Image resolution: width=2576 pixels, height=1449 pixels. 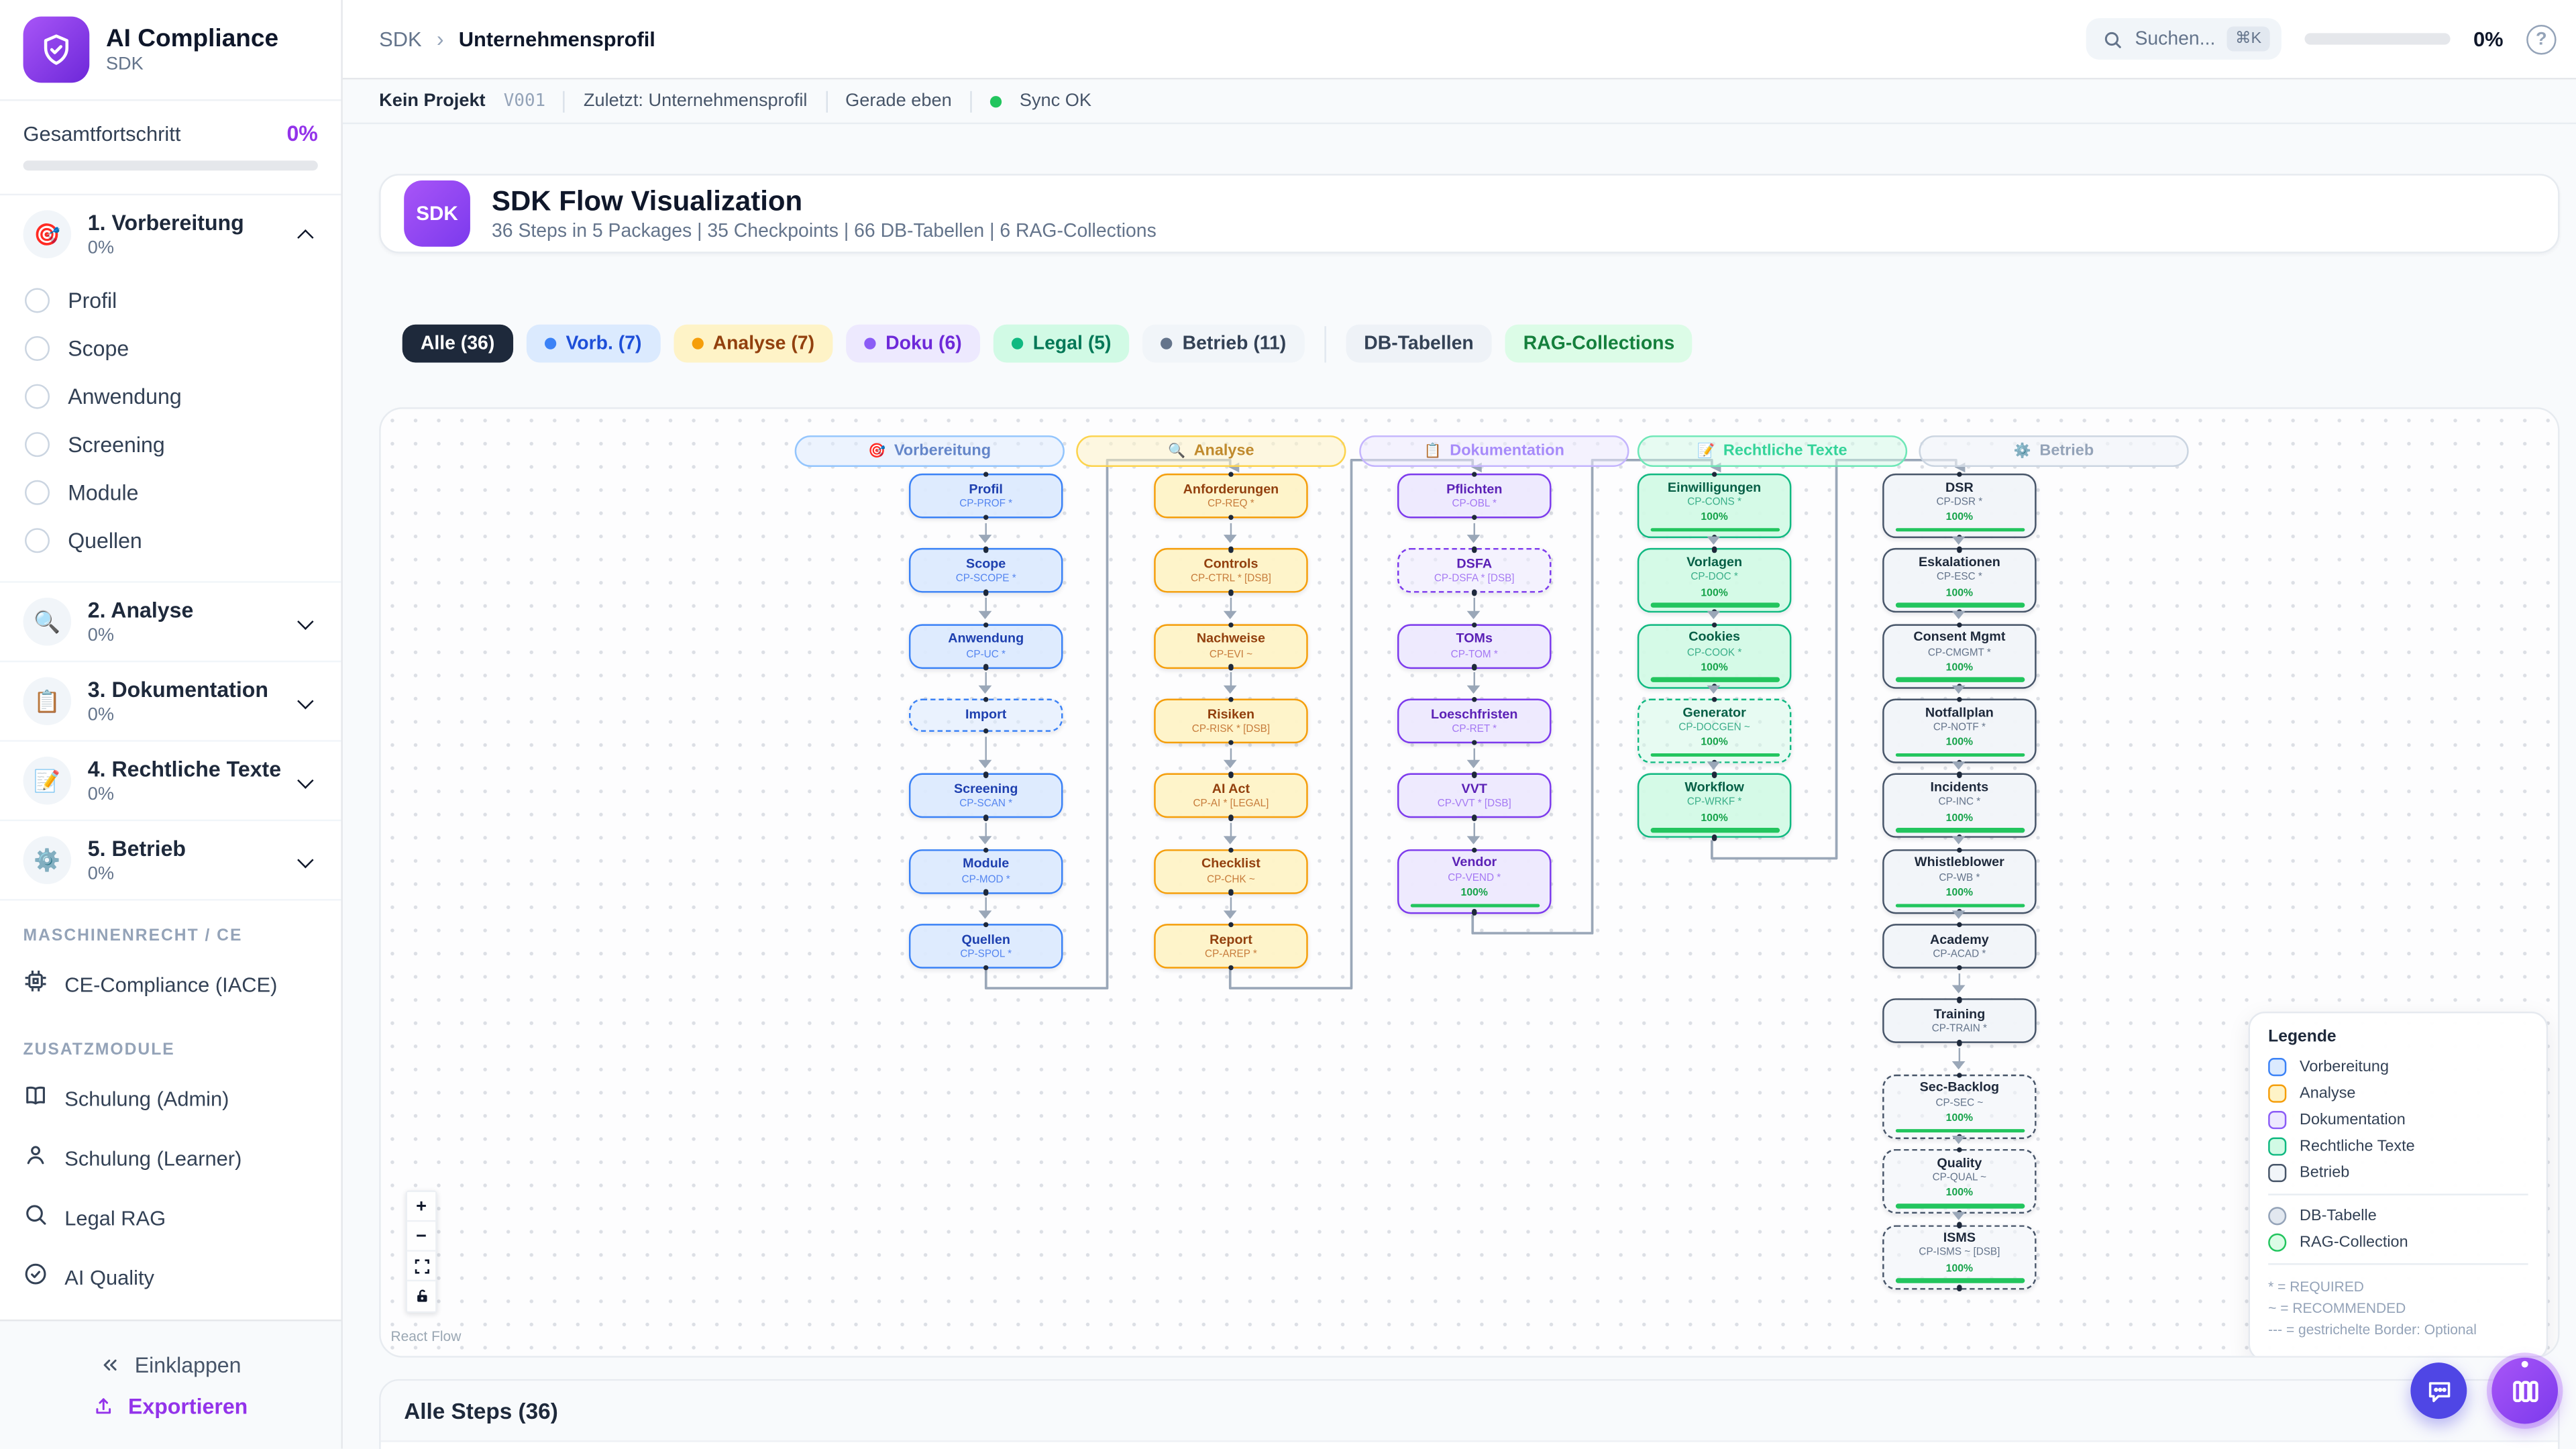 I want to click on sidebar-item-screening: Screening, so click(x=170, y=445).